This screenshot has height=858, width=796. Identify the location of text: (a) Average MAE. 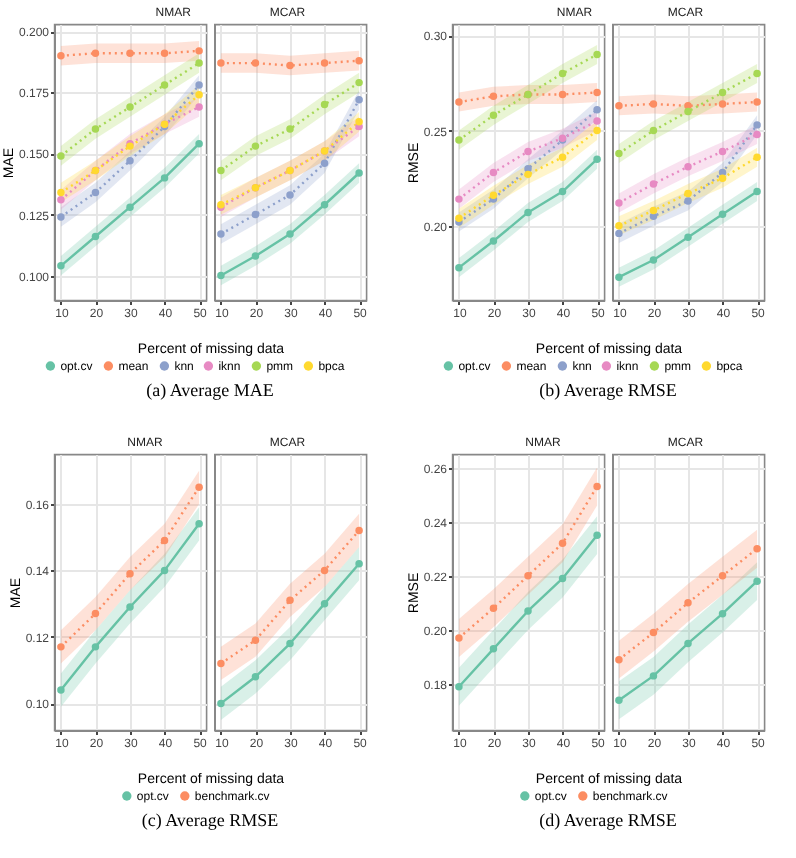
(210, 390).